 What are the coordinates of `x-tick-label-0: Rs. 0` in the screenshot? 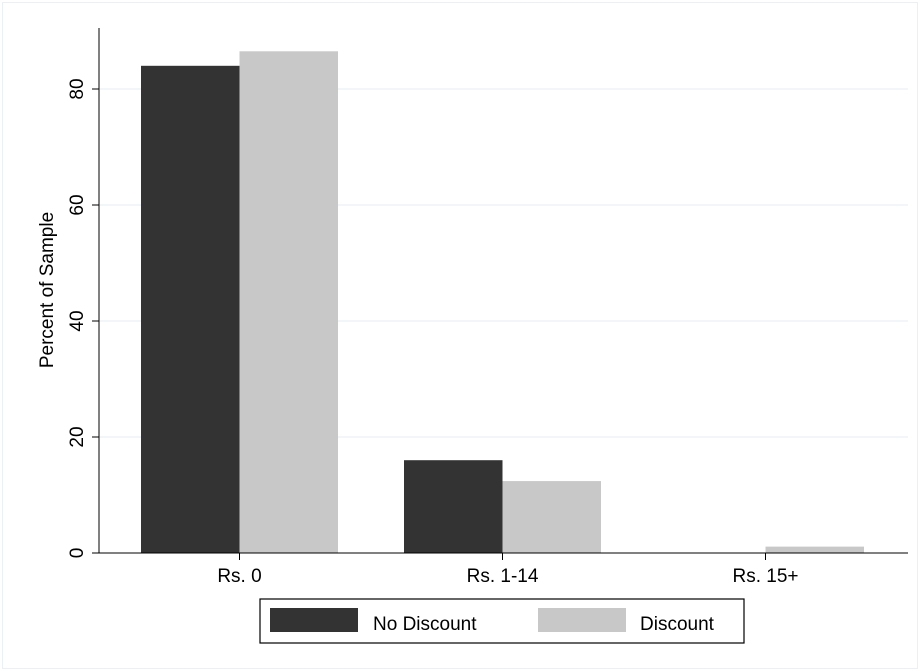 It's located at (239, 576).